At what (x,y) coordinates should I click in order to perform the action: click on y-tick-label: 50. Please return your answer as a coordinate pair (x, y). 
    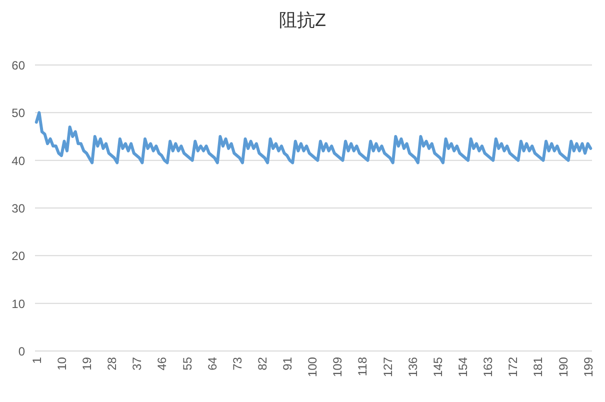
    Looking at the image, I should click on (19, 113).